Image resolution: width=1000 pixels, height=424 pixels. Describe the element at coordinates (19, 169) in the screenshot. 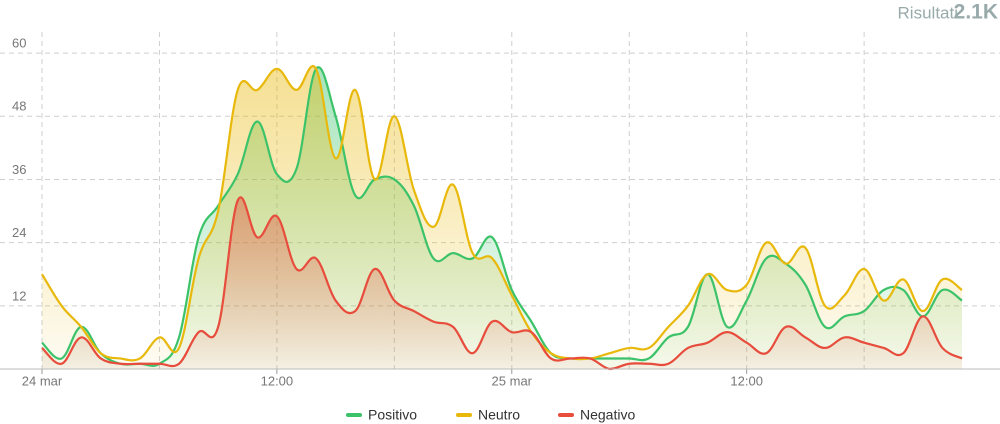

I see `y-tick-label: 36` at that location.